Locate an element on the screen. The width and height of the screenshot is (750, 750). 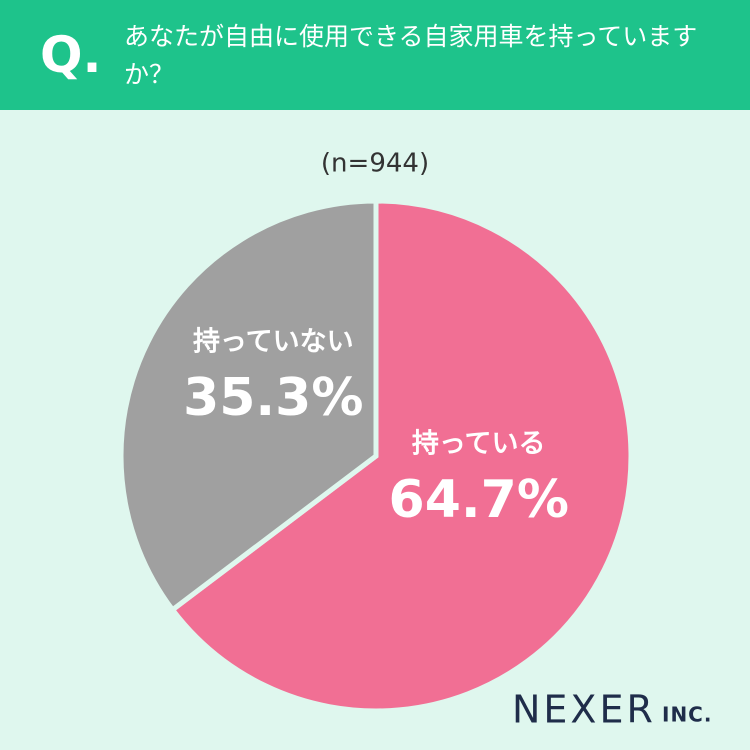
logo-suffix: INC. is located at coordinates (687, 715).